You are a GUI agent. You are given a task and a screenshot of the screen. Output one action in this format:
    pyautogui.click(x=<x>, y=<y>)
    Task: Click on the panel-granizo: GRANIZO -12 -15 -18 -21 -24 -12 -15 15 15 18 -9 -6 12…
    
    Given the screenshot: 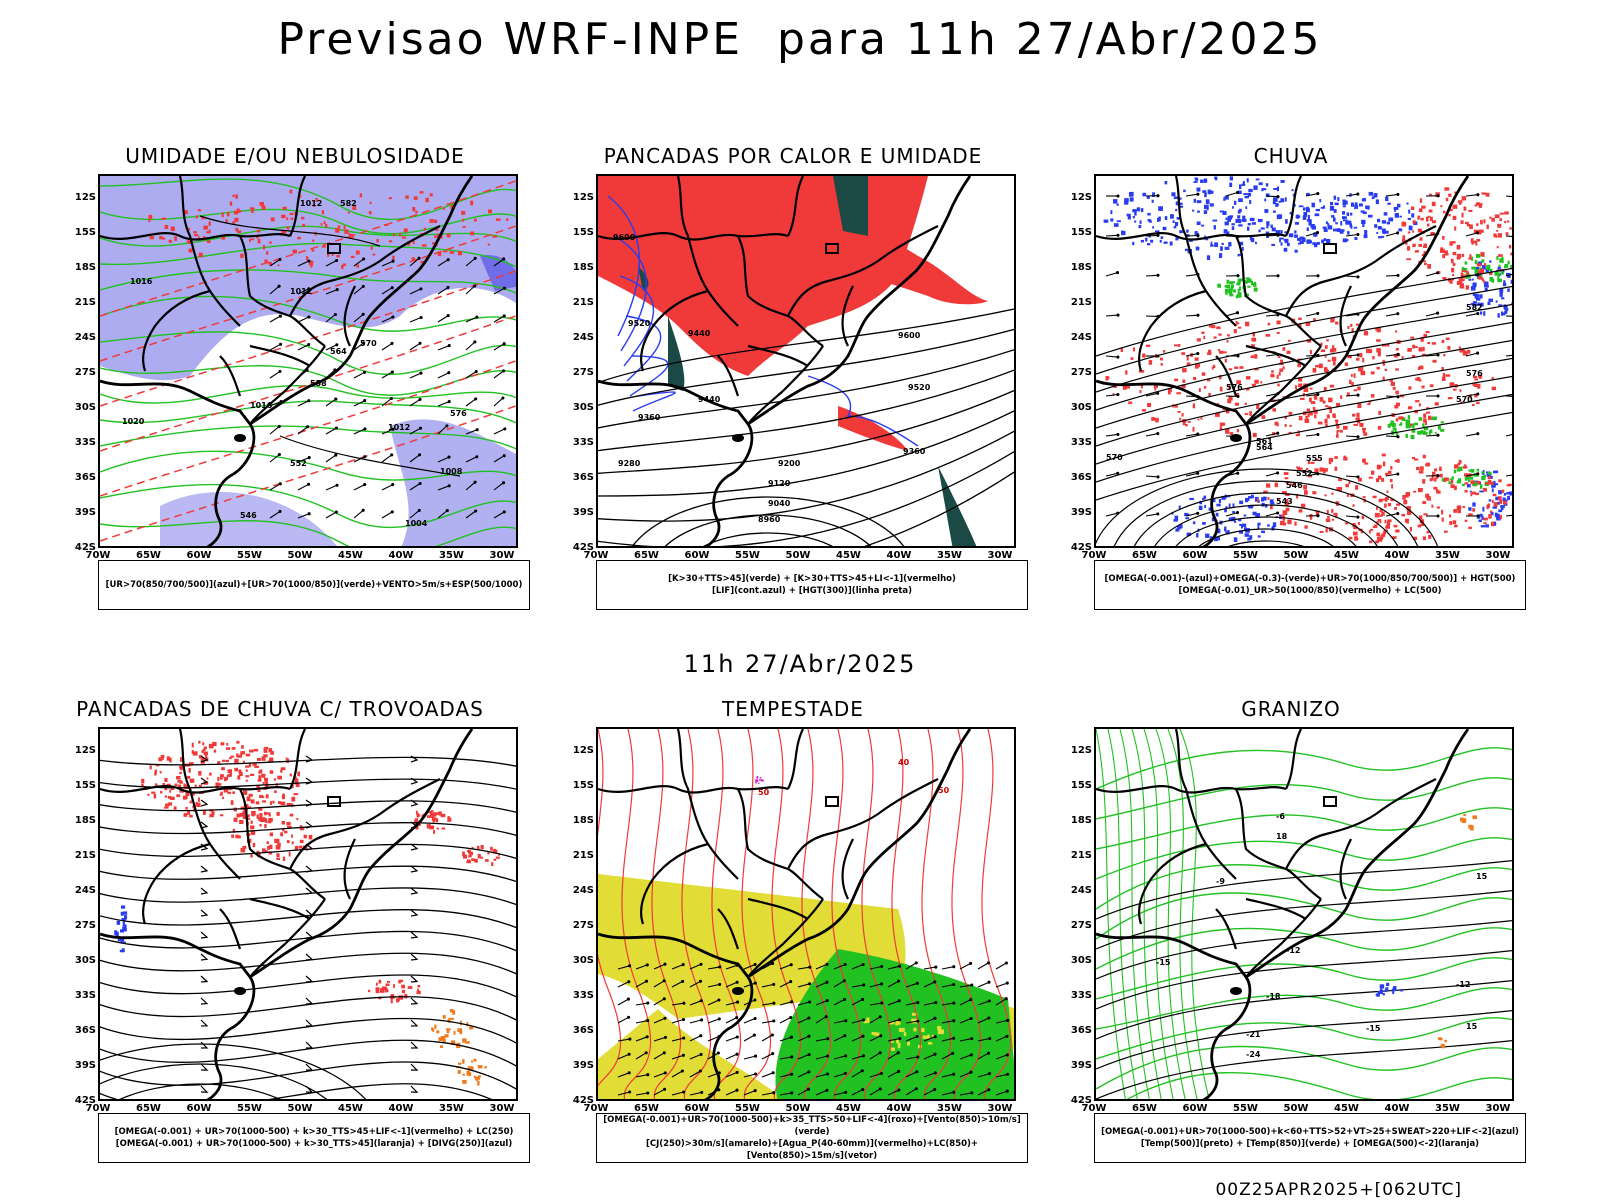 What is the action you would take?
    pyautogui.click(x=1291, y=937)
    